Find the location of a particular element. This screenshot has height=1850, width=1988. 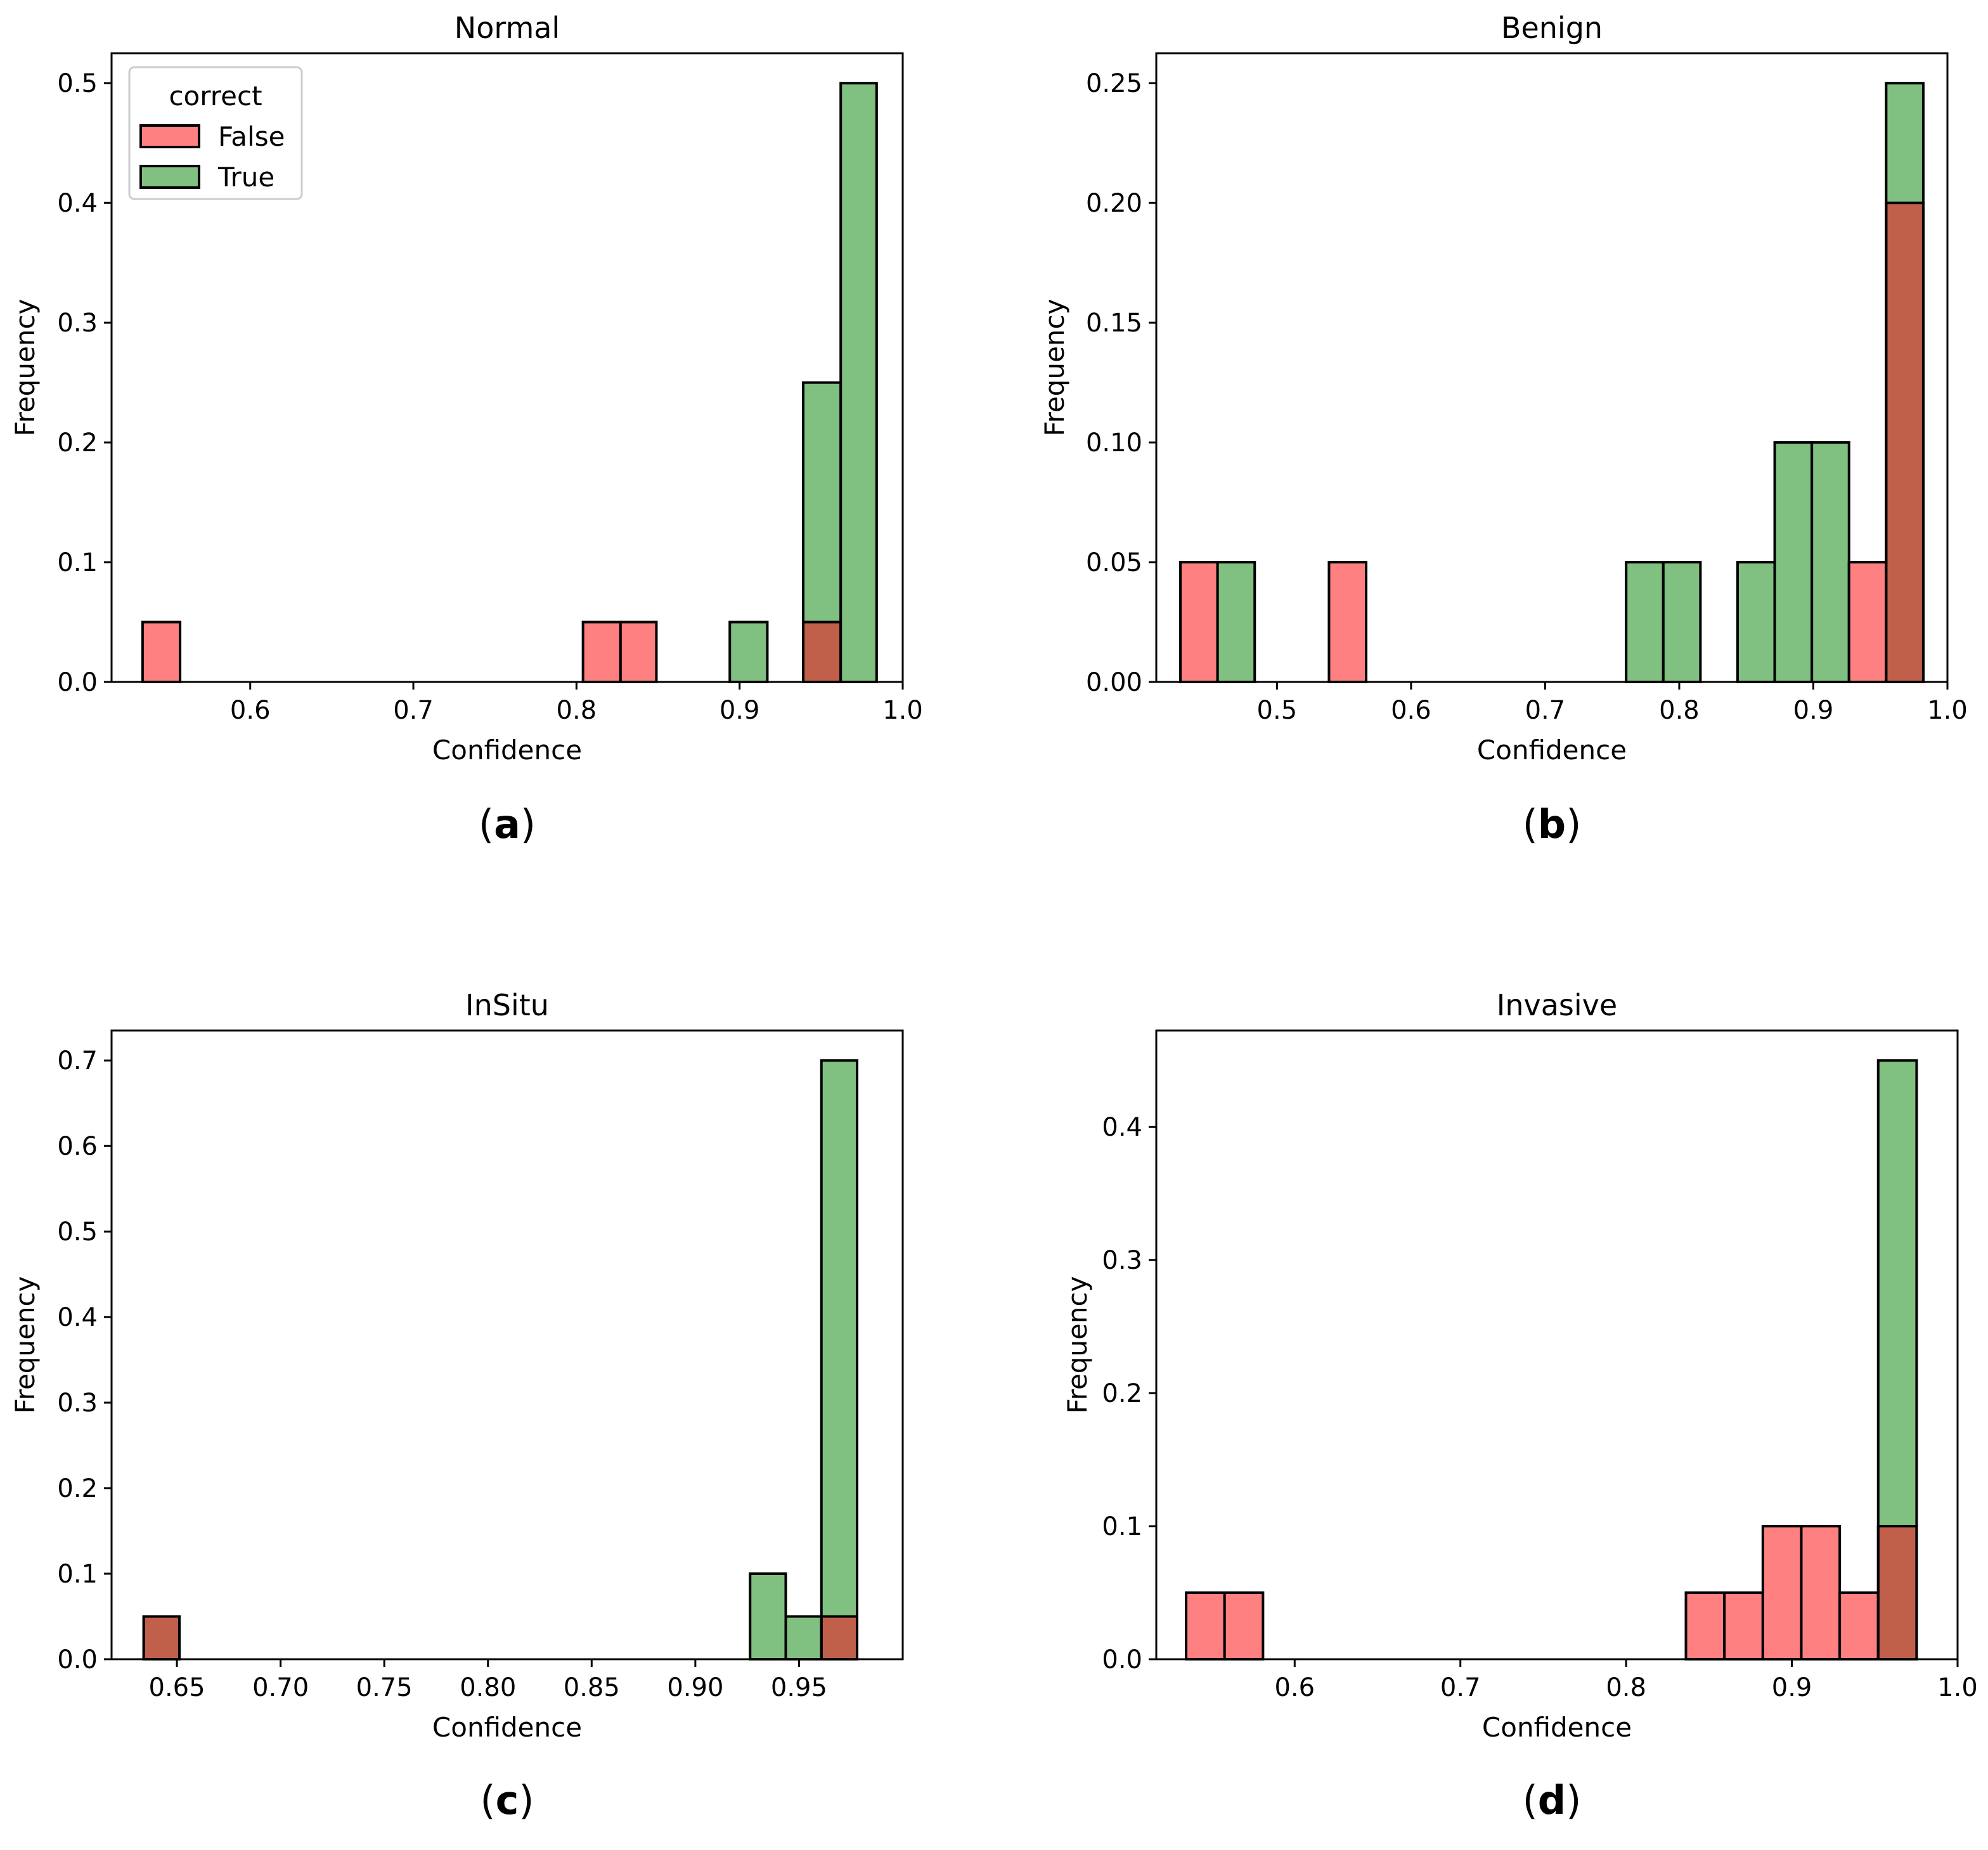

y-tick-label: 0.20 is located at coordinates (1114, 204).